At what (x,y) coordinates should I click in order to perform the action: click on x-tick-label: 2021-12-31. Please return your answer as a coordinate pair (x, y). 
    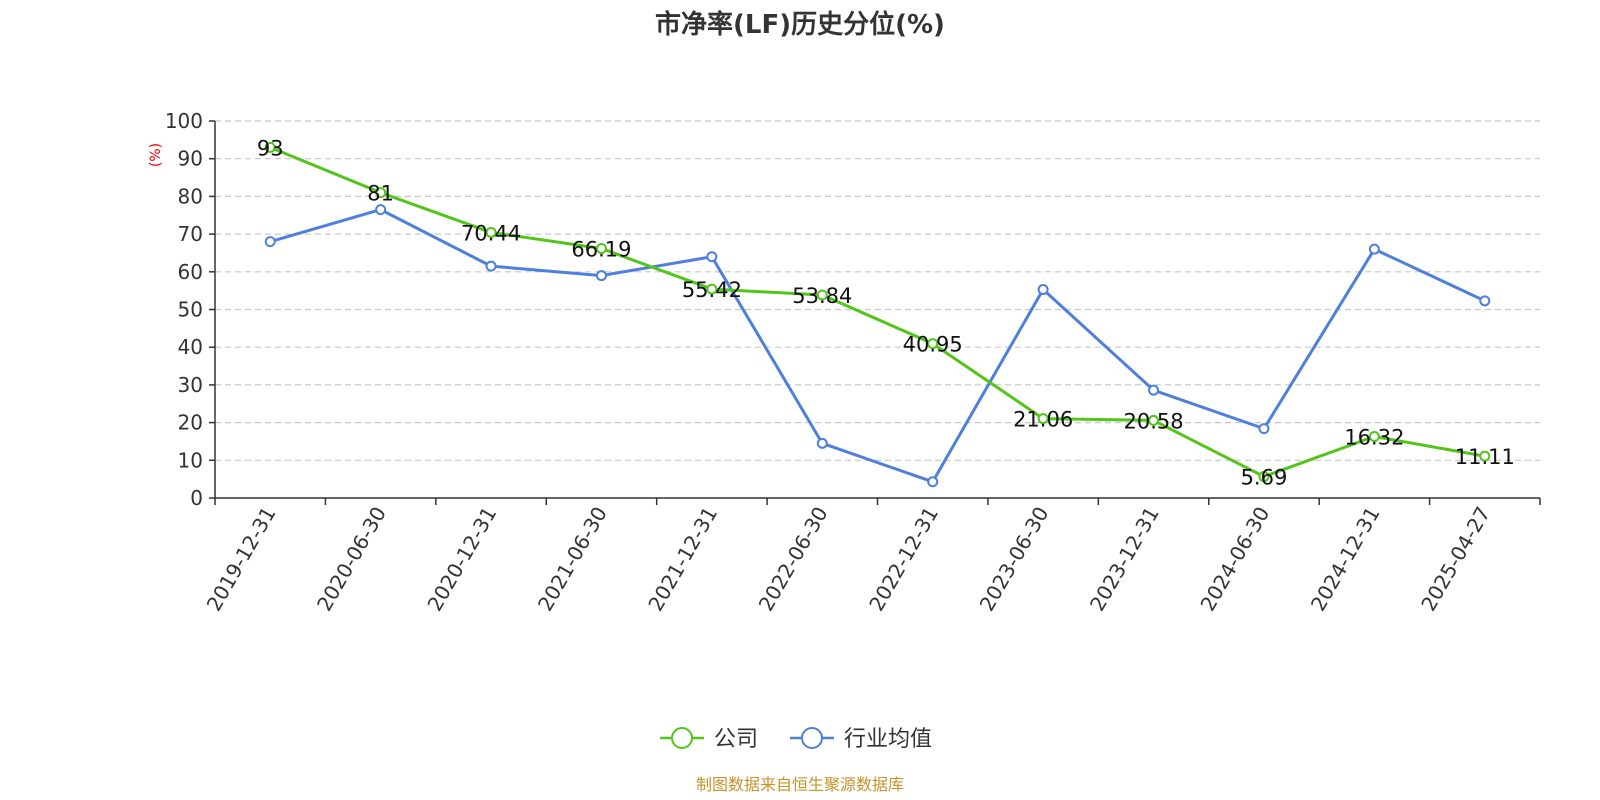
    Looking at the image, I should click on (682, 559).